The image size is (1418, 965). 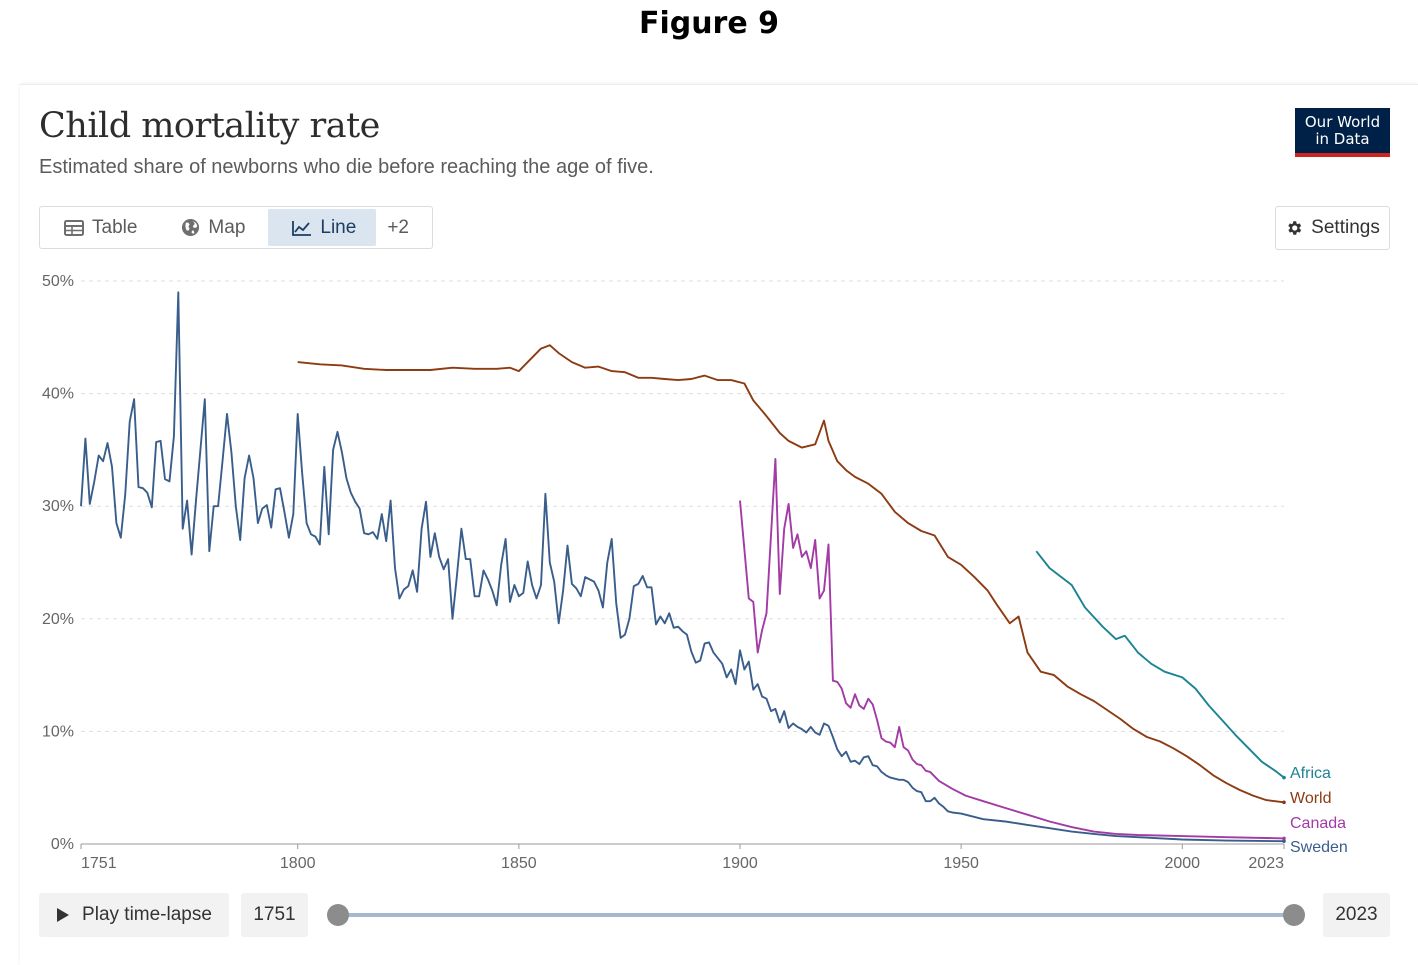 What do you see at coordinates (1342, 122) in the screenshot?
I see `logo-line1: Our World` at bounding box center [1342, 122].